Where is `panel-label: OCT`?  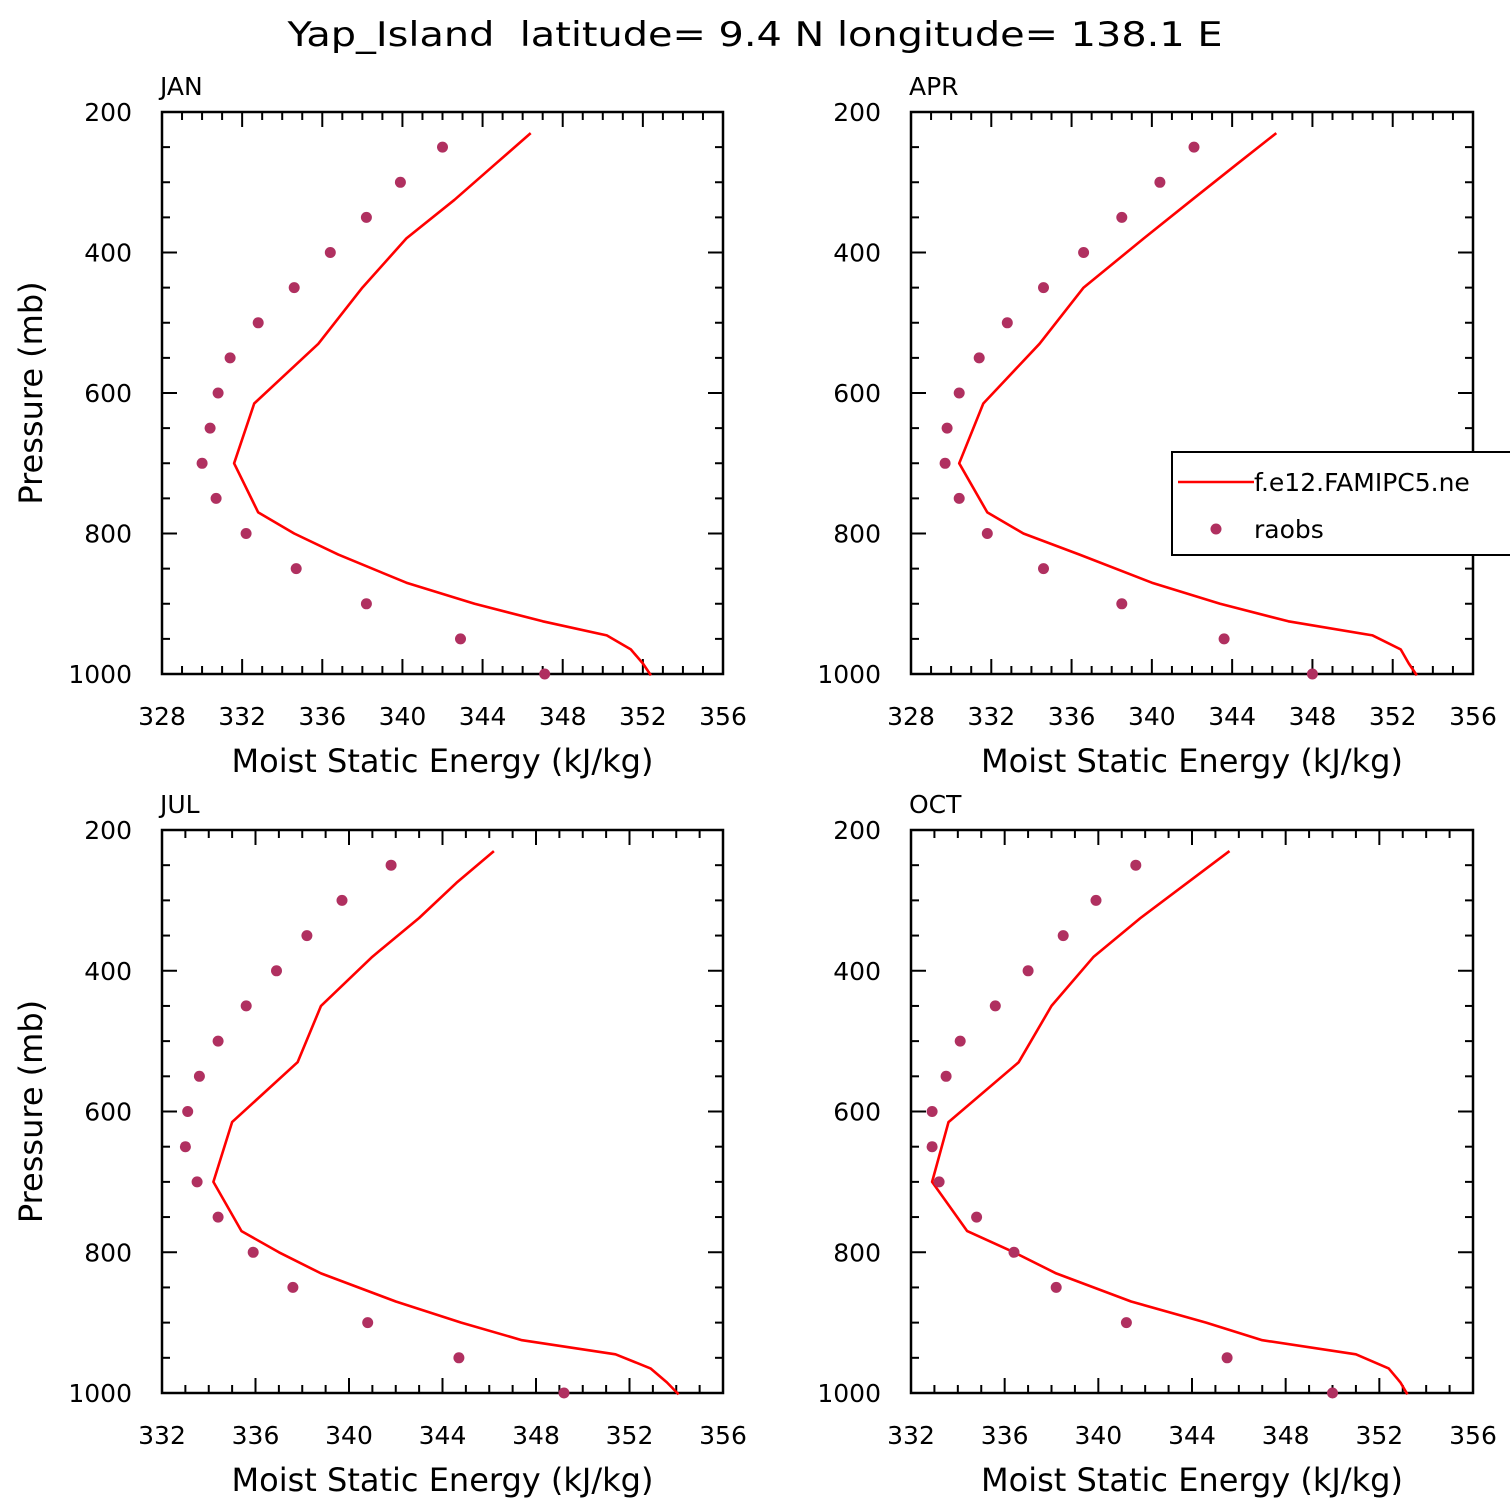
panel-label: OCT is located at coordinates (935, 804).